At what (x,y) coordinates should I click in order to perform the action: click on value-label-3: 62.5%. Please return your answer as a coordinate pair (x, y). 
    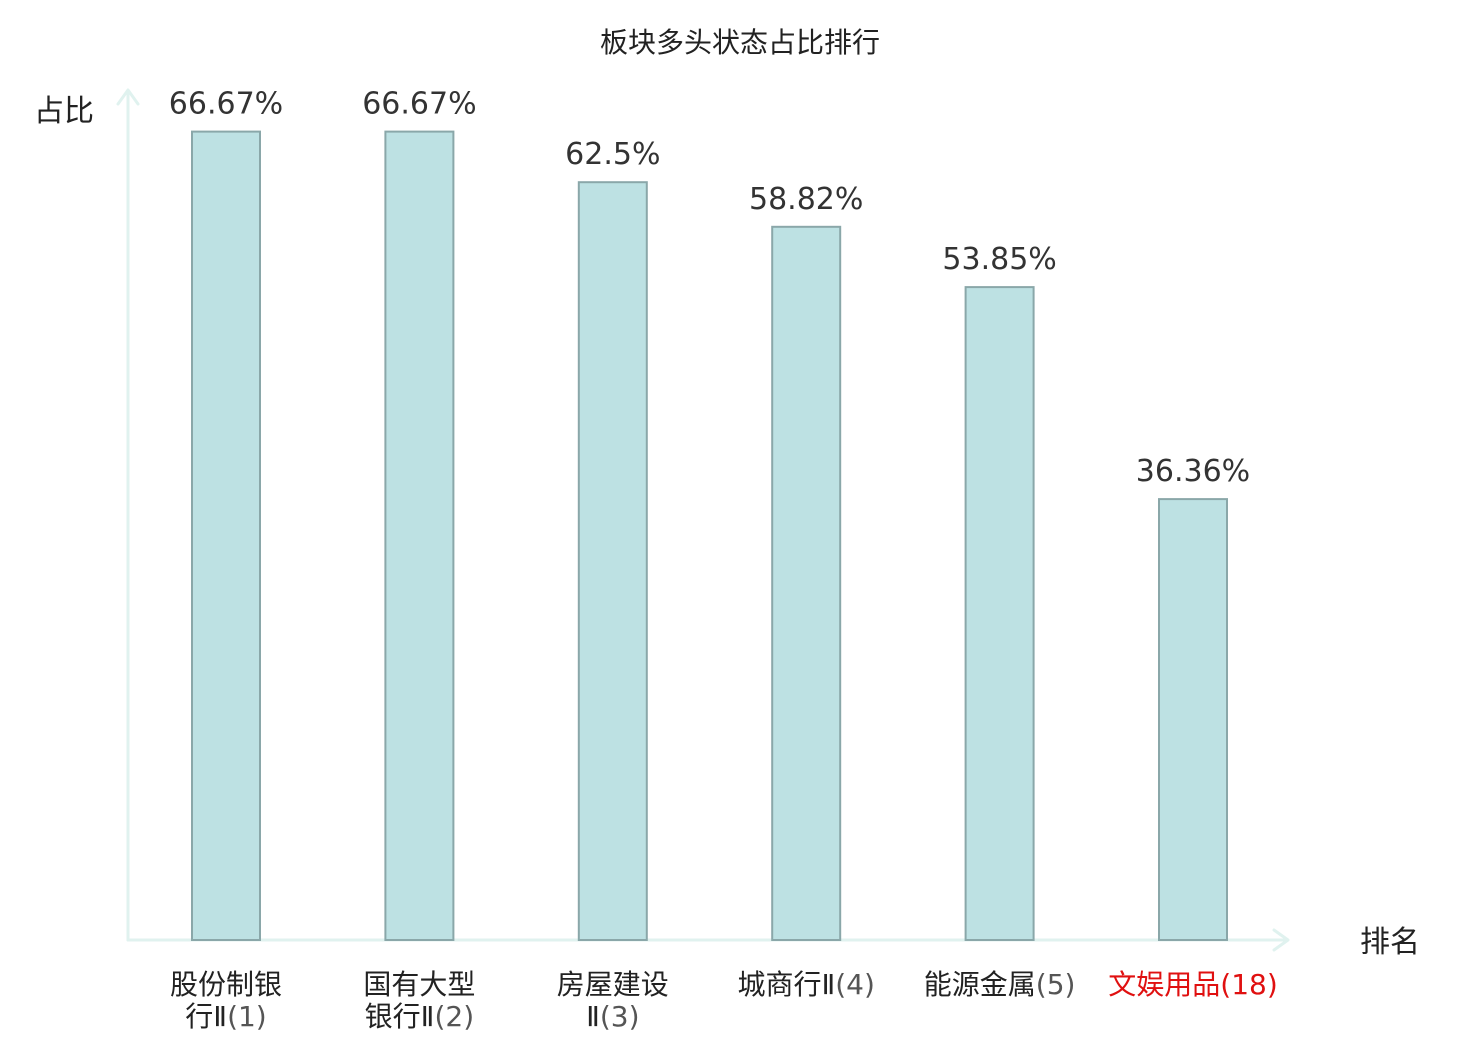
    Looking at the image, I should click on (612, 154).